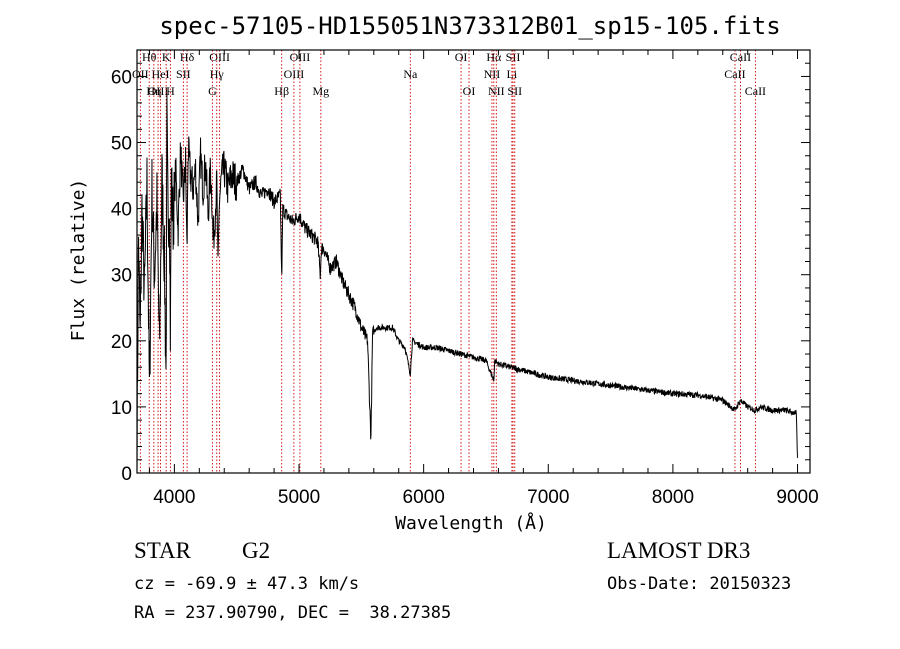  I want to click on spectral-line-label: HeI, so click(161, 74).